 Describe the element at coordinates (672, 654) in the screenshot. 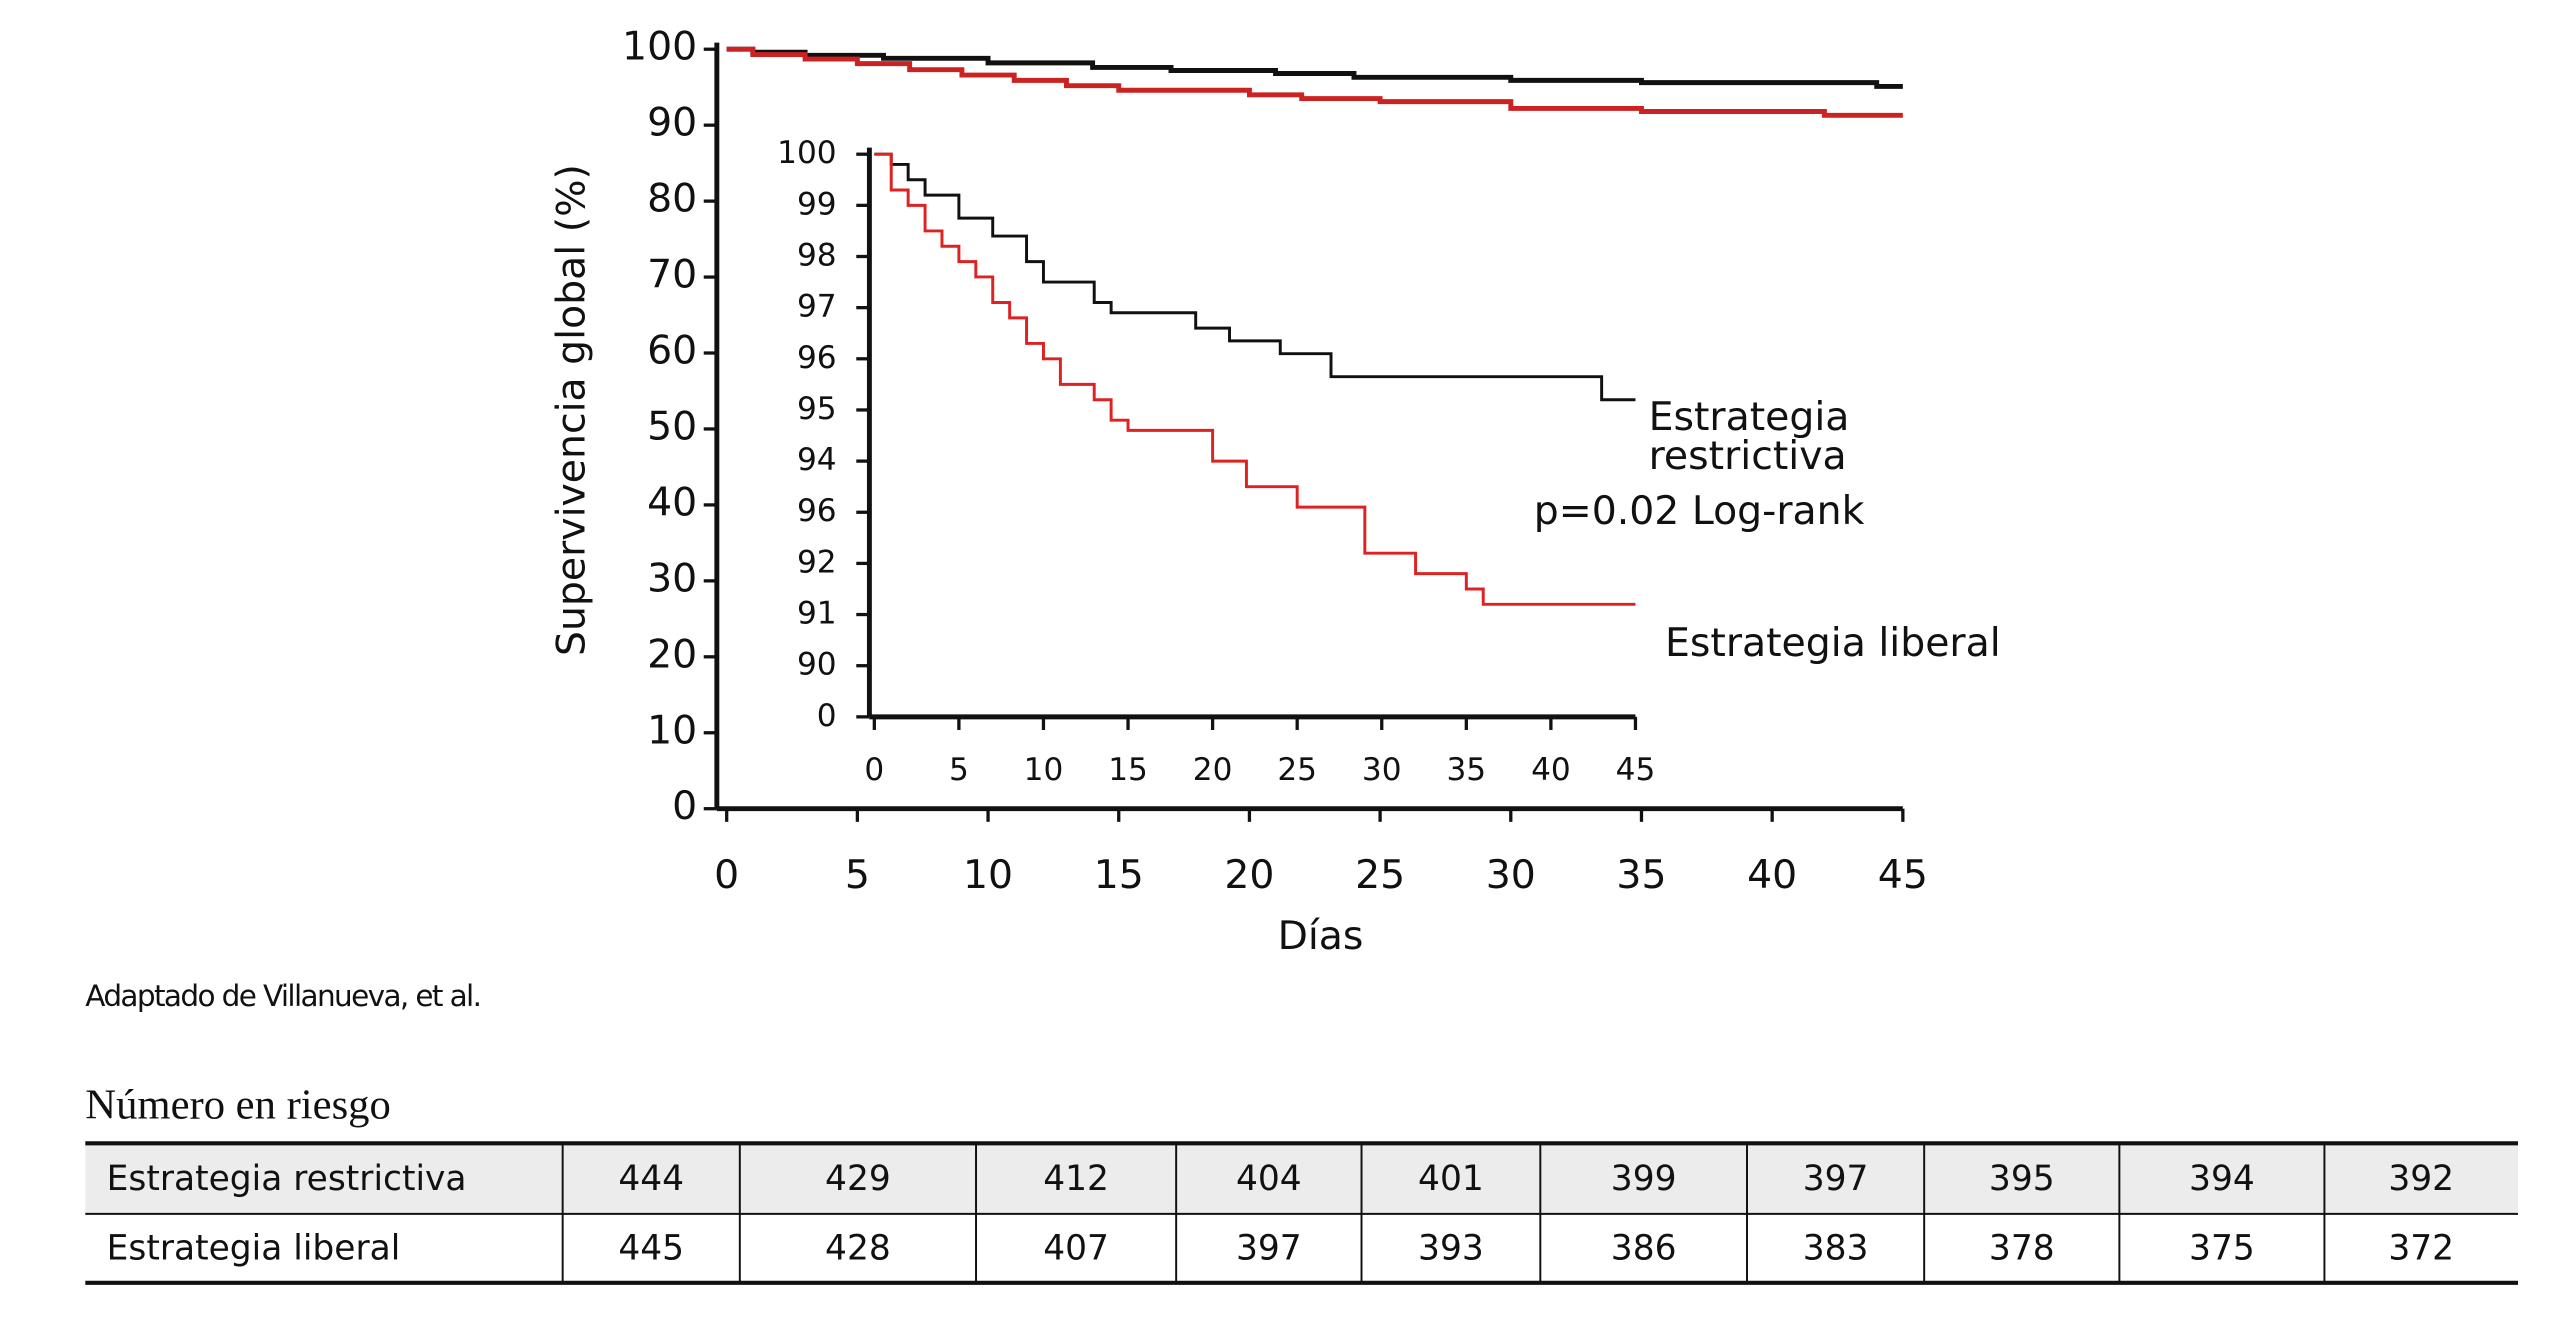

I see `y-tick-label: 20` at that location.